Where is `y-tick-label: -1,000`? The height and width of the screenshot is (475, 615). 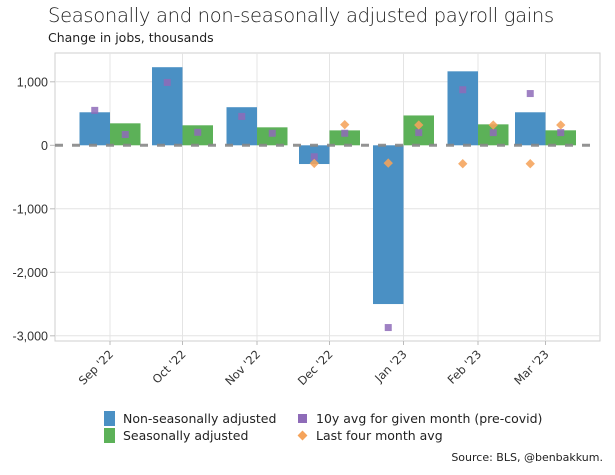
y-tick-label: -1,000 is located at coordinates (30, 209).